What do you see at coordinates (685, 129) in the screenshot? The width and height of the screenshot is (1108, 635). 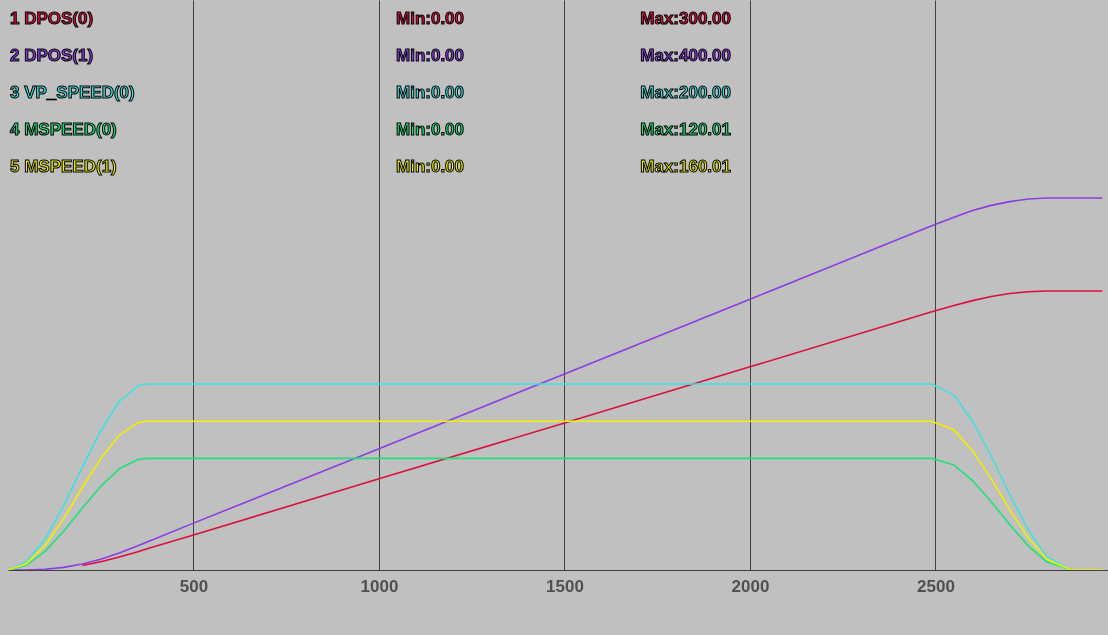 I see `text: Max:120.01` at bounding box center [685, 129].